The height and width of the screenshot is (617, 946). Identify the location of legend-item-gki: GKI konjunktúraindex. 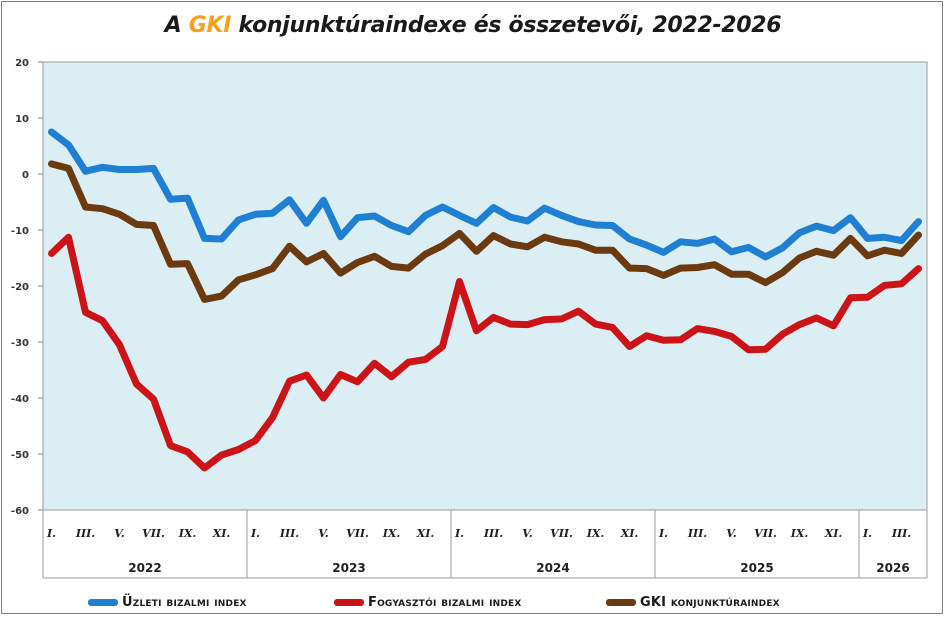
(693, 602).